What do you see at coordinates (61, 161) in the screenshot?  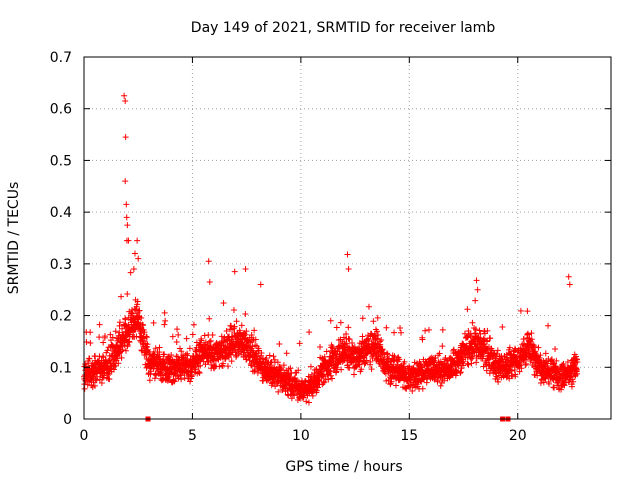 I see `y-tick-label: 0.5` at bounding box center [61, 161].